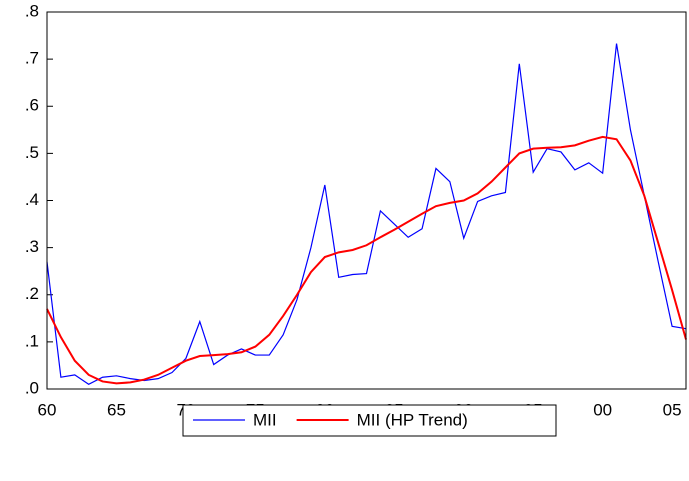  I want to click on y-tick-label: .1, so click(32, 340).